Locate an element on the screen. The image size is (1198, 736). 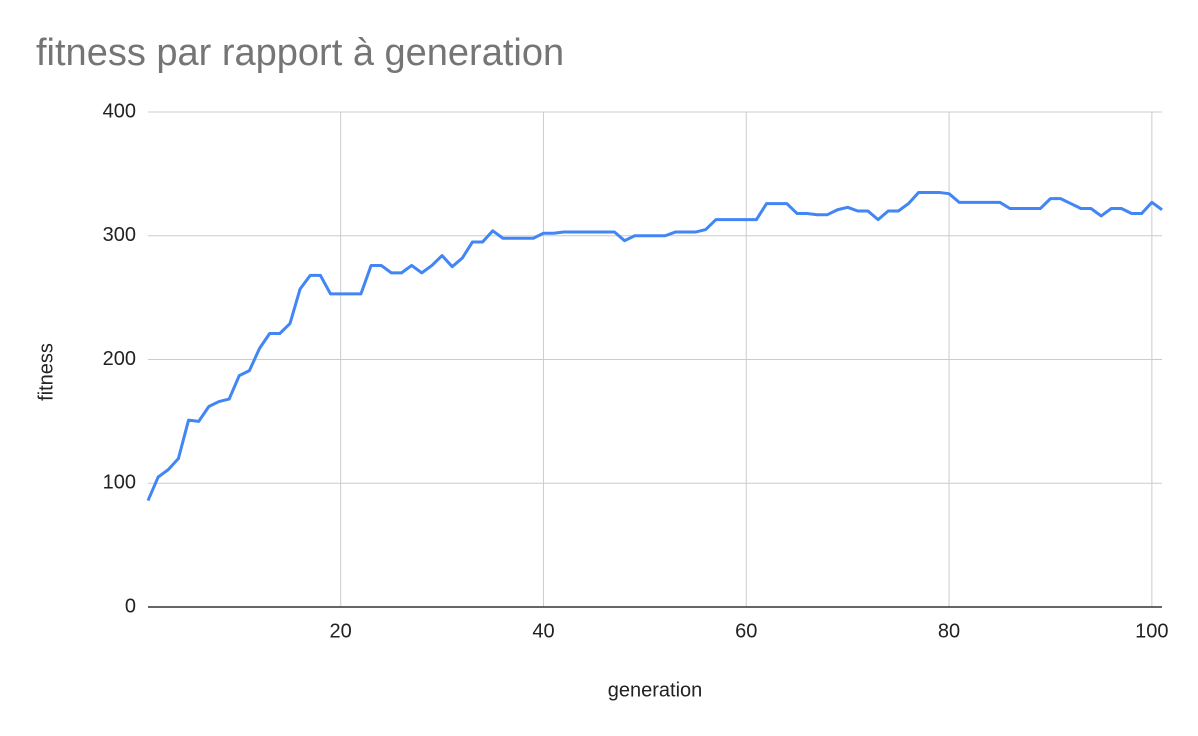
x-tick-label: 40 is located at coordinates (543, 631).